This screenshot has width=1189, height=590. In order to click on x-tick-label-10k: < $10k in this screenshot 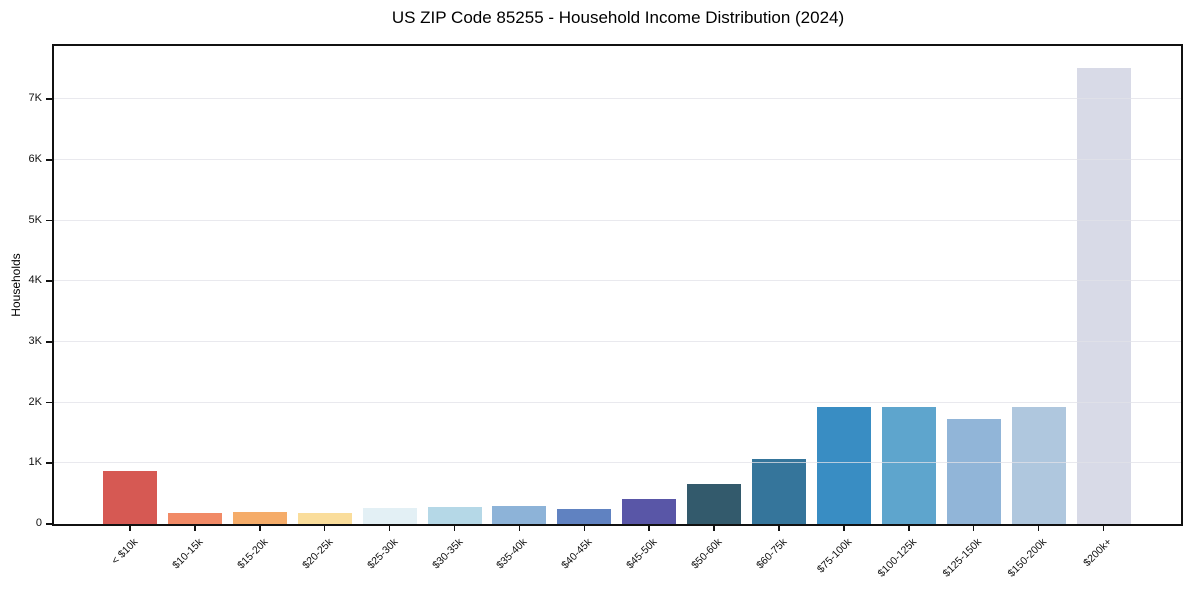, I will do `click(125, 551)`.